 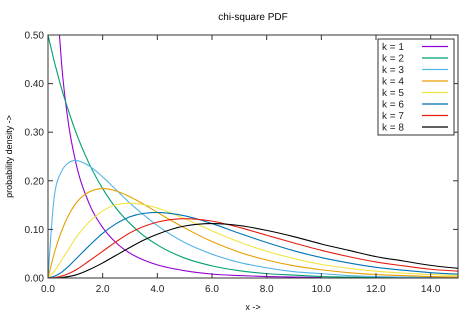 What do you see at coordinates (393, 116) in the screenshot?
I see `legend-label: k = 7` at bounding box center [393, 116].